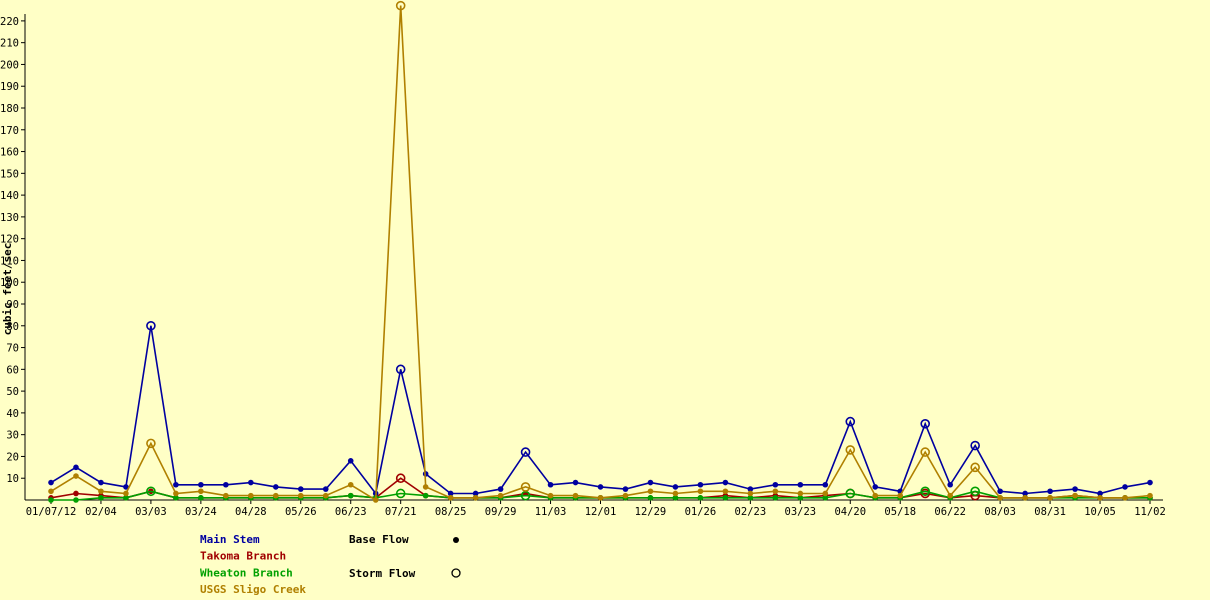 This screenshot has height=600, width=1210. What do you see at coordinates (351, 512) in the screenshot?
I see `x-tick-label: 06/23` at bounding box center [351, 512].